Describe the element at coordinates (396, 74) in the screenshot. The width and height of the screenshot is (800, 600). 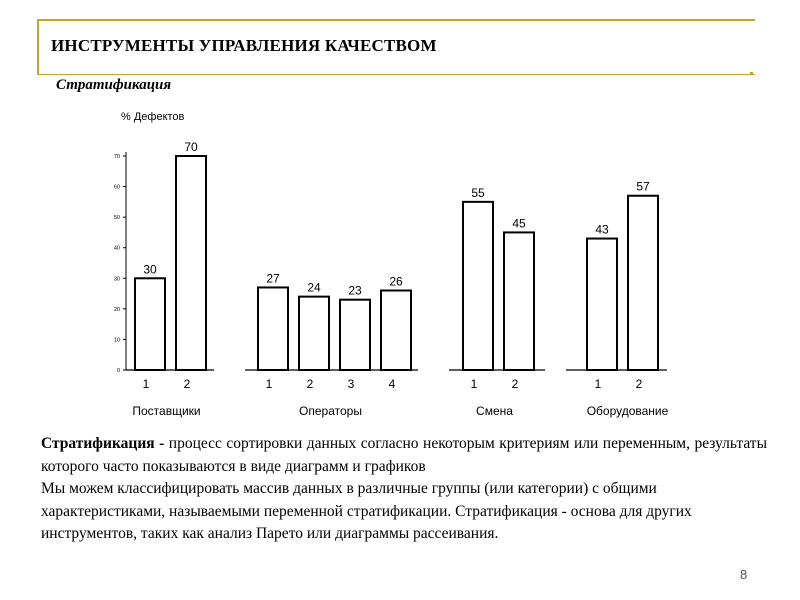
I see `title-frame-bottom` at that location.